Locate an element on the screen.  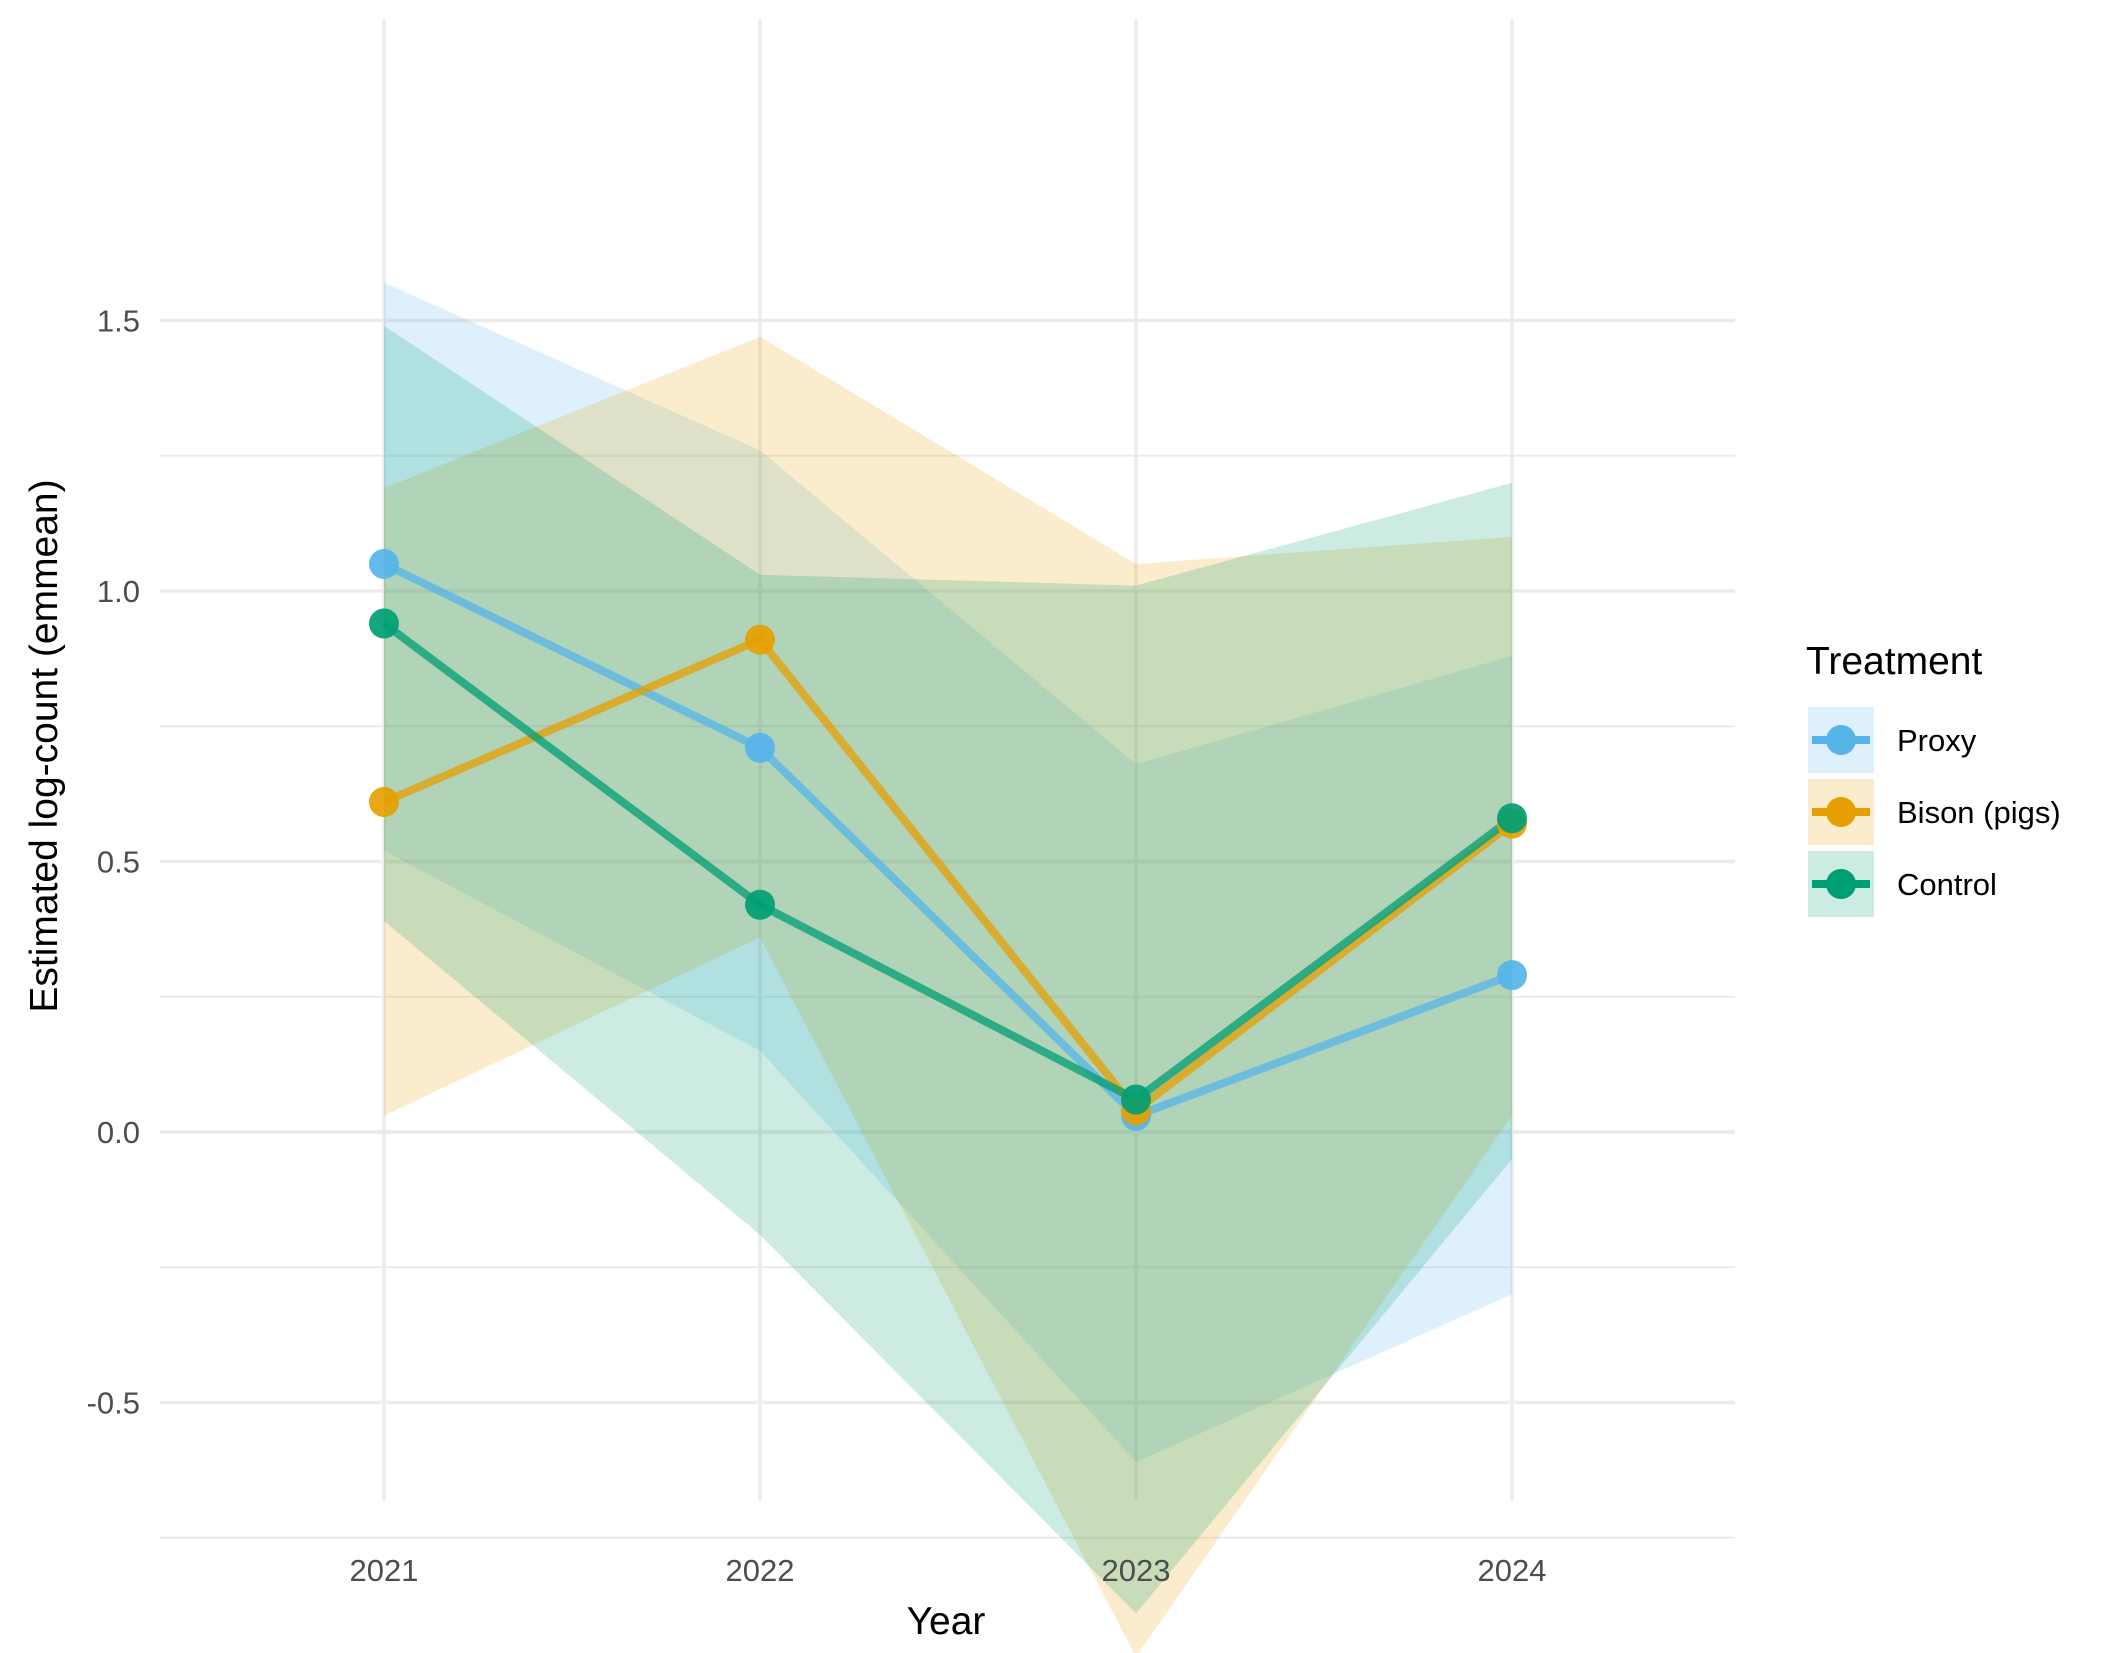
legend-keys: Proxy Bison (pigs) Control is located at coordinates (1934, 812).